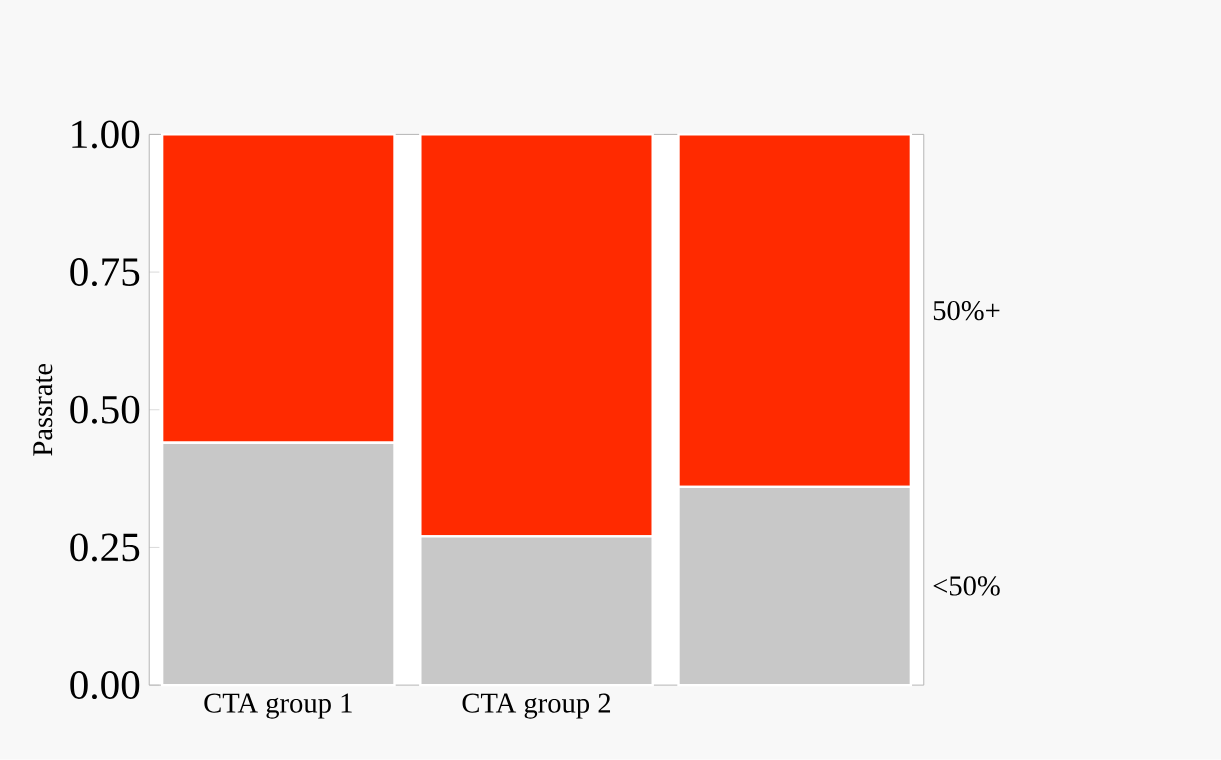 Image resolution: width=1221 pixels, height=760 pixels. Describe the element at coordinates (536, 706) in the screenshot. I see `x-tick-label: CTA group 2` at that location.